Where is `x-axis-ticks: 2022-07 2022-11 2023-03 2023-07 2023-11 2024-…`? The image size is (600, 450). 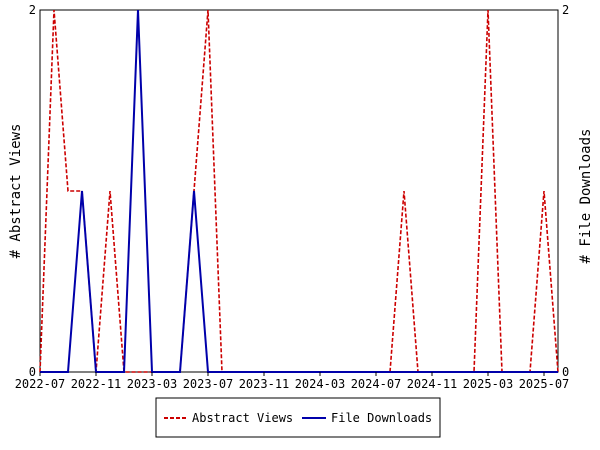
x-axis-ticks: 2022-07 2022-11 2023-03 2023-07 2023-11 2024-… is located at coordinates (292, 381).